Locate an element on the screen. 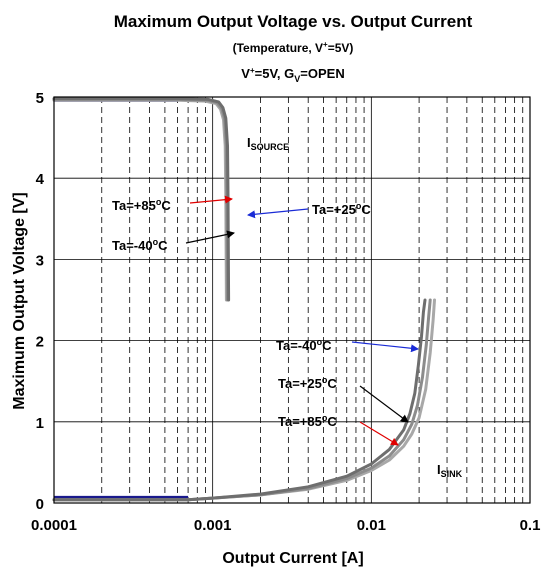 This screenshot has height=574, width=547. annotation-source-85: Ta=+85oC is located at coordinates (141, 205).